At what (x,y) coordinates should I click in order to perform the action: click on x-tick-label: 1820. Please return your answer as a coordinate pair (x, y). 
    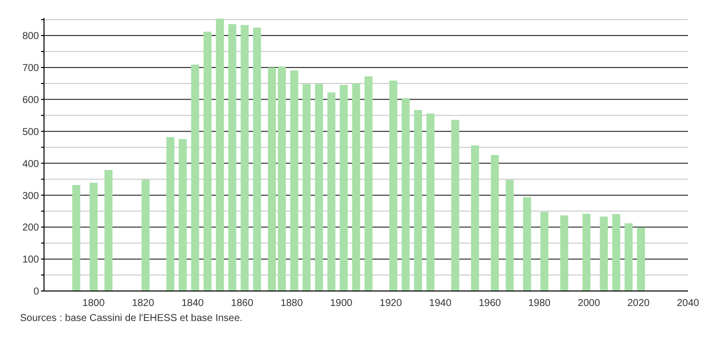
    Looking at the image, I should click on (143, 304).